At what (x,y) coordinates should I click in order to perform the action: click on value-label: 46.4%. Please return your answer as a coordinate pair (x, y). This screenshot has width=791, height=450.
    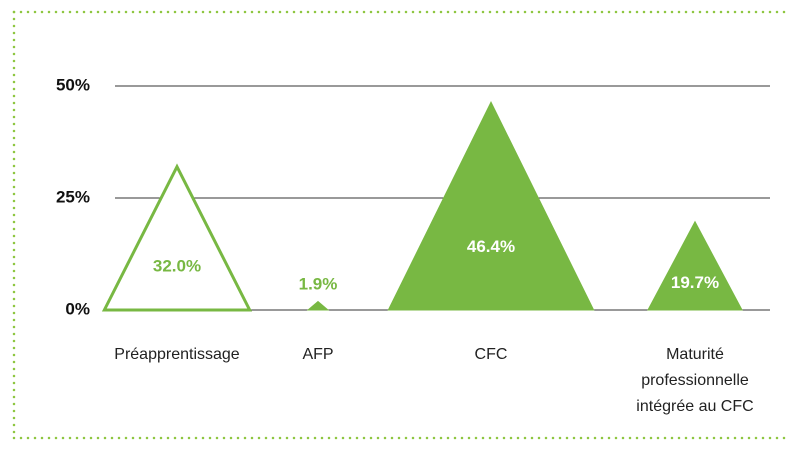
    Looking at the image, I should click on (491, 246).